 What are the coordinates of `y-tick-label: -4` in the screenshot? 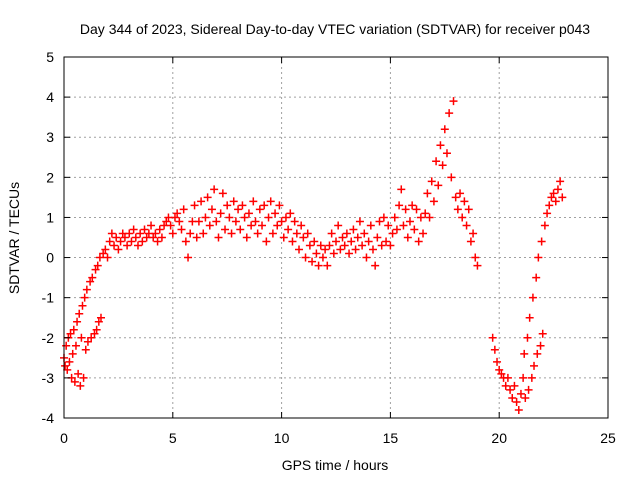 It's located at (48, 418).